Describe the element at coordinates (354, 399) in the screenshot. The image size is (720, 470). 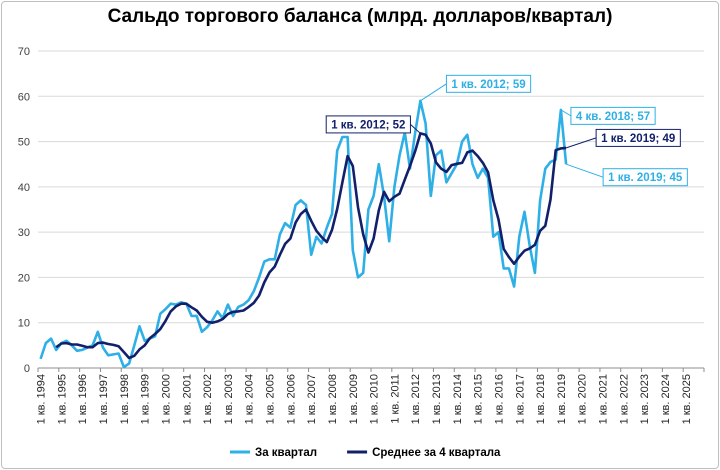
I see `x-tick-label: 1 кв. 2009` at that location.